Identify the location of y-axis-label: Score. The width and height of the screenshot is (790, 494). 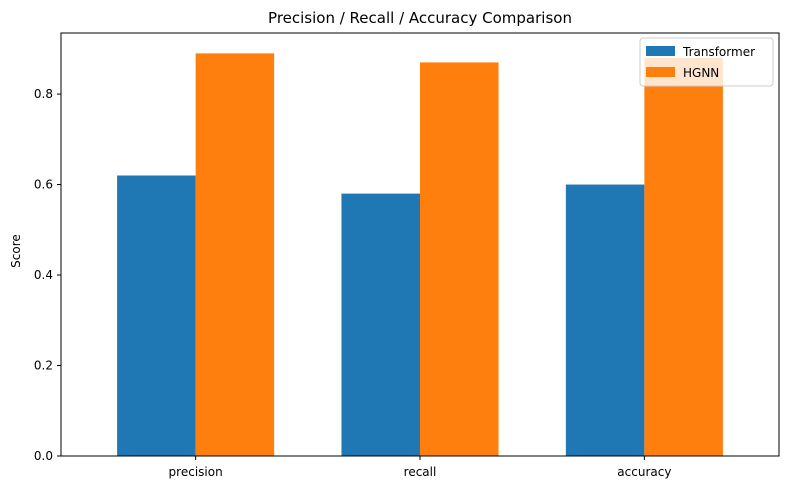
(16, 251).